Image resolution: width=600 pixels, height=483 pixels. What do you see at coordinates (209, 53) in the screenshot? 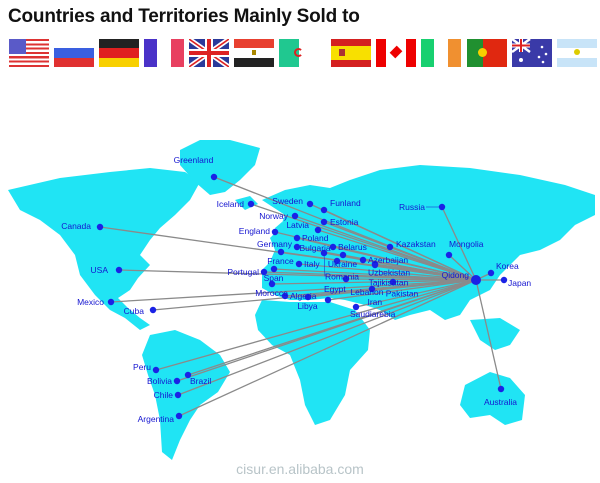
I see `flag-uk-icon` at bounding box center [209, 53].